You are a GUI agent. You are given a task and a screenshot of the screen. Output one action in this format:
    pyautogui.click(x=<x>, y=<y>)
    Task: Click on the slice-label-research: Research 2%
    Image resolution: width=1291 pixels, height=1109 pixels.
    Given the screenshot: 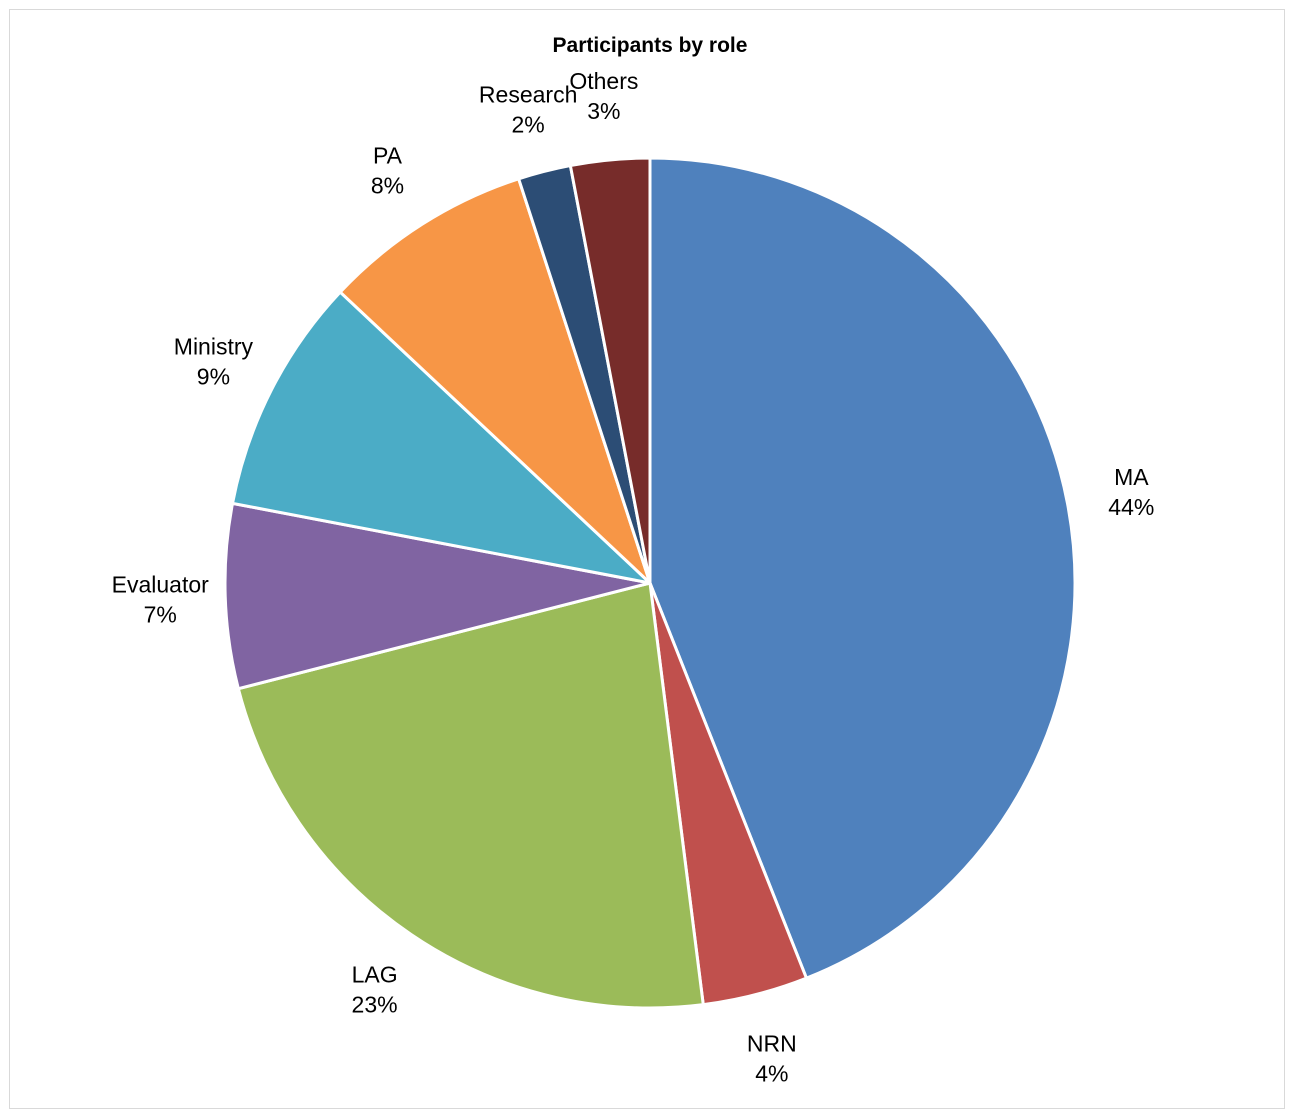 What is the action you would take?
    pyautogui.click(x=528, y=109)
    